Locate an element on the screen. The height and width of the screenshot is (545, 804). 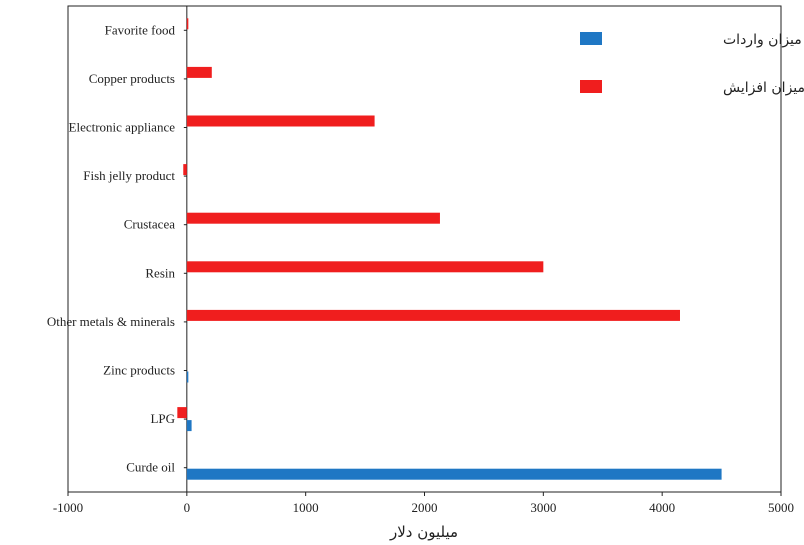
x-tick-label: 0 is located at coordinates (187, 507).